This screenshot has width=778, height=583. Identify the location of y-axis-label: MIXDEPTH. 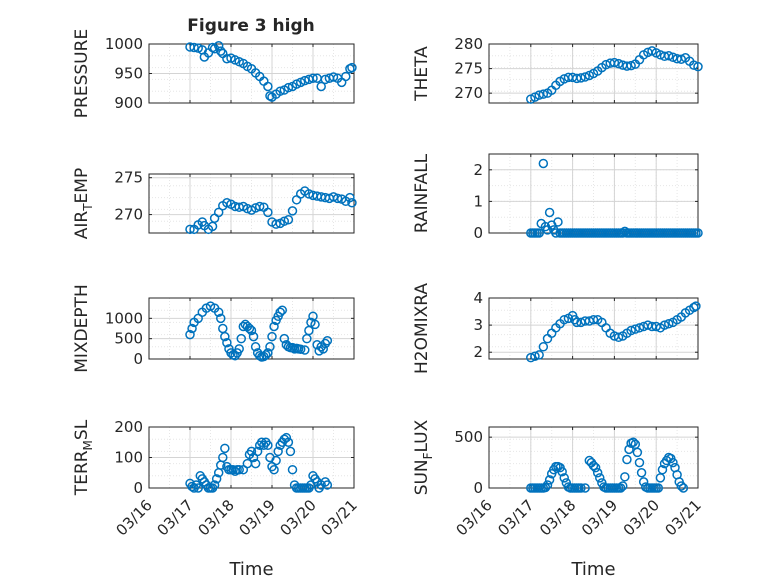
(82, 328).